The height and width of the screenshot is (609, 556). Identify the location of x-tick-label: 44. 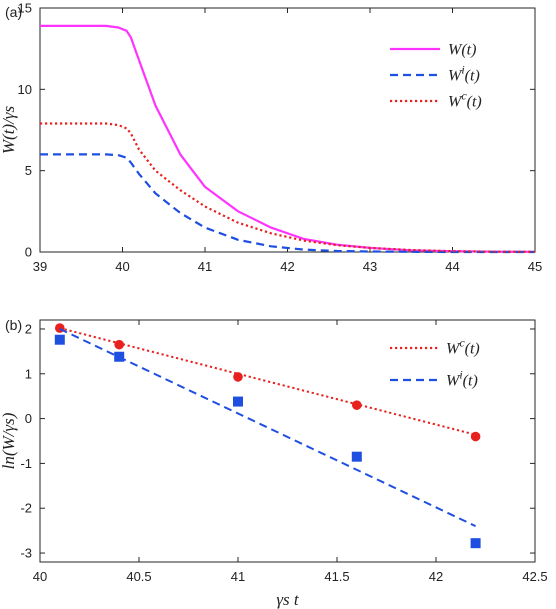
(452, 266).